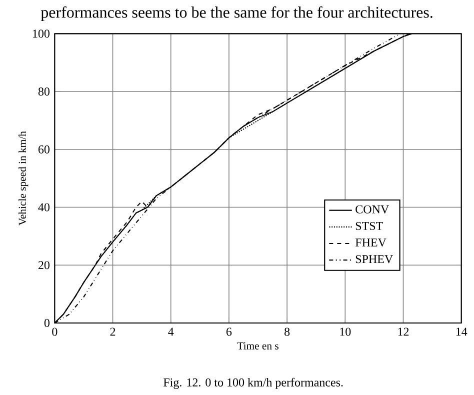 The image size is (474, 395). Describe the element at coordinates (44, 149) in the screenshot. I see `y-tick-label: 60` at that location.